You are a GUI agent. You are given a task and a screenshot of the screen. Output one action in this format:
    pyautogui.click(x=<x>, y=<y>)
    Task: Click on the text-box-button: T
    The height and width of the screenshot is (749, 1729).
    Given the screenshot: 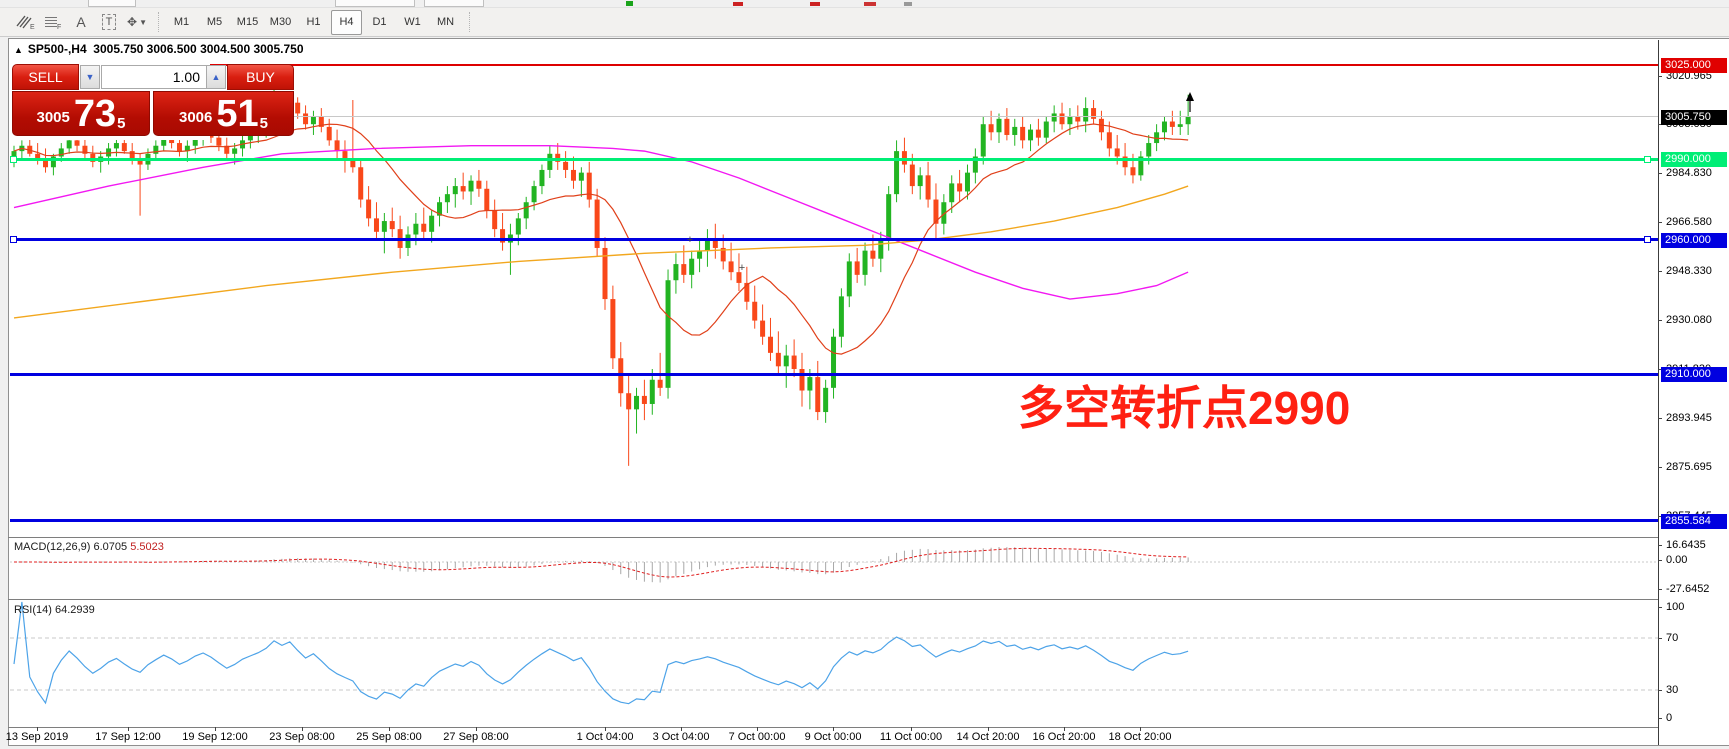 What is the action you would take?
    pyautogui.click(x=109, y=22)
    